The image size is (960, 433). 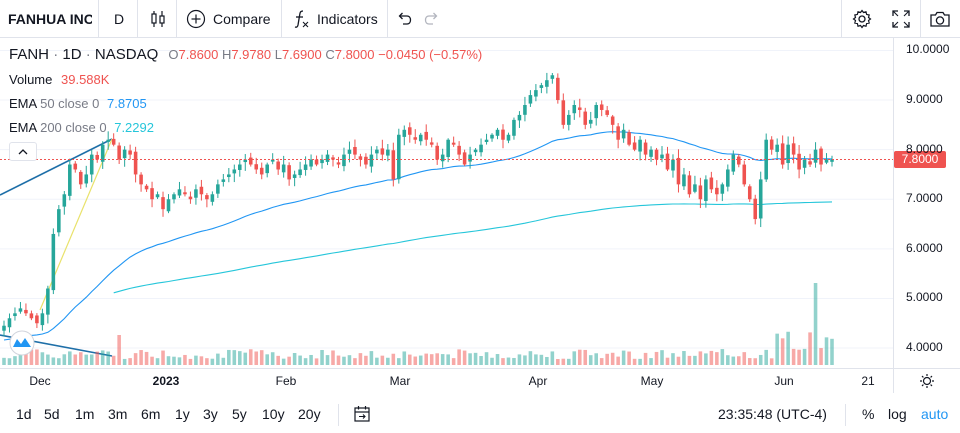 I want to click on divider, so click(x=98, y=18).